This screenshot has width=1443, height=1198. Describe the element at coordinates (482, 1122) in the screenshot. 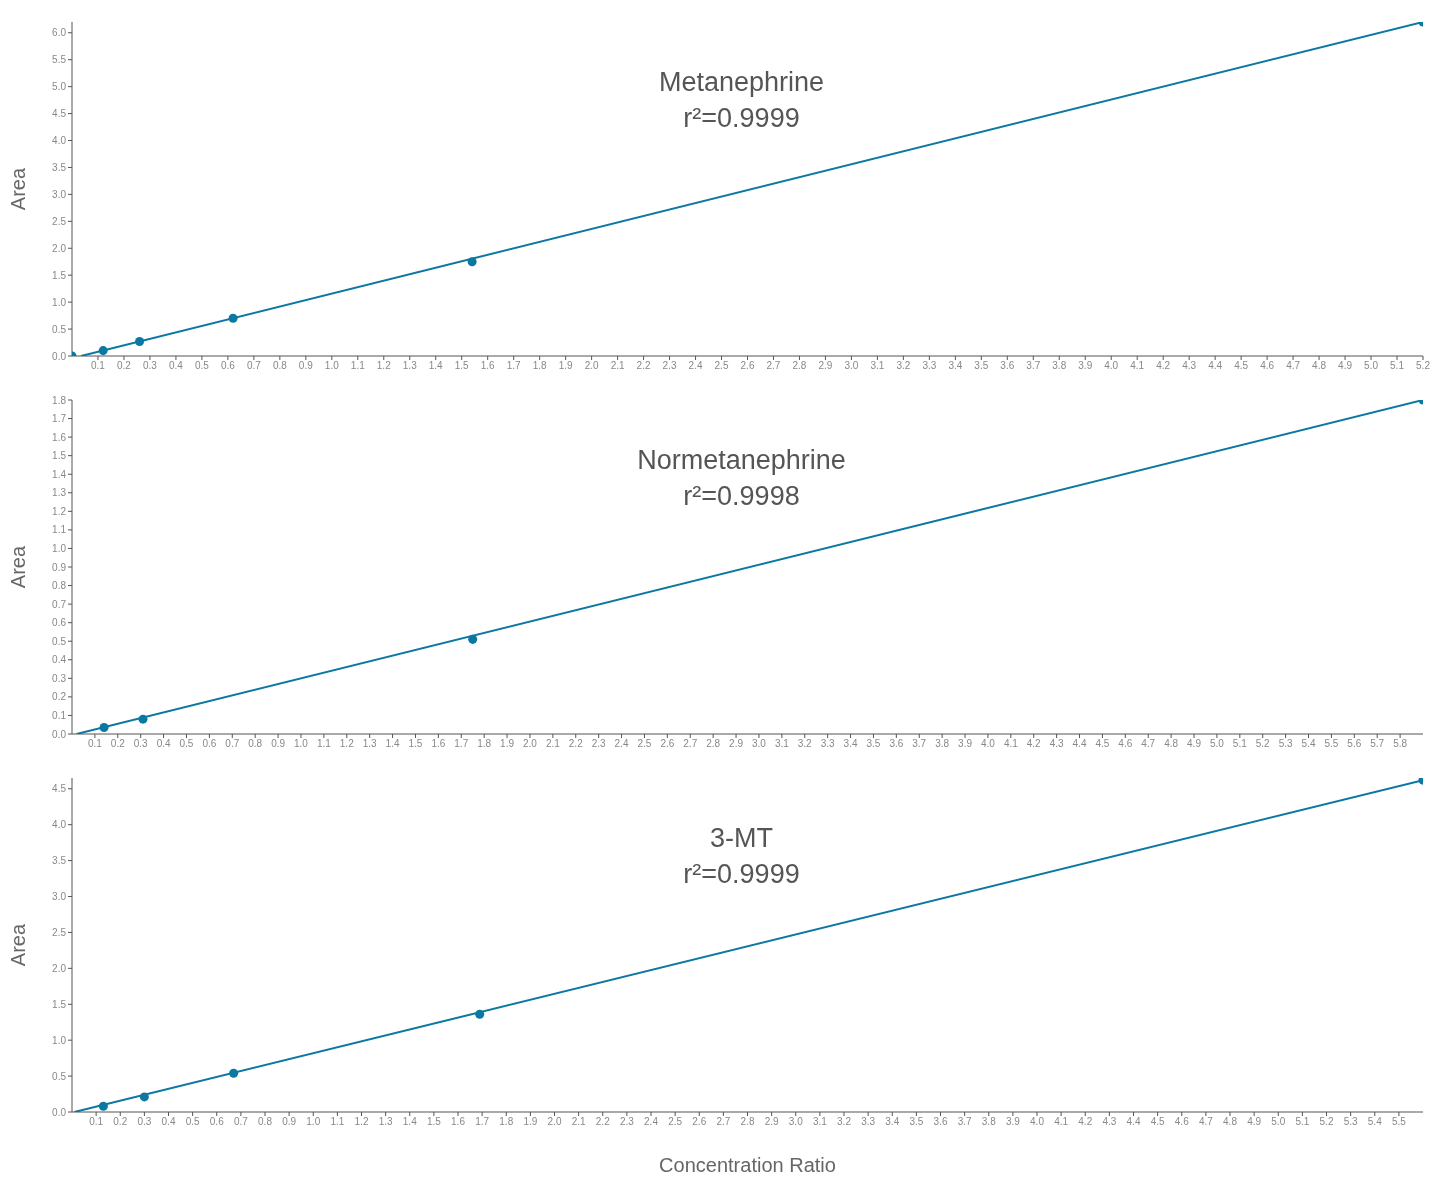

I see `x-tick-label: 1.7` at that location.